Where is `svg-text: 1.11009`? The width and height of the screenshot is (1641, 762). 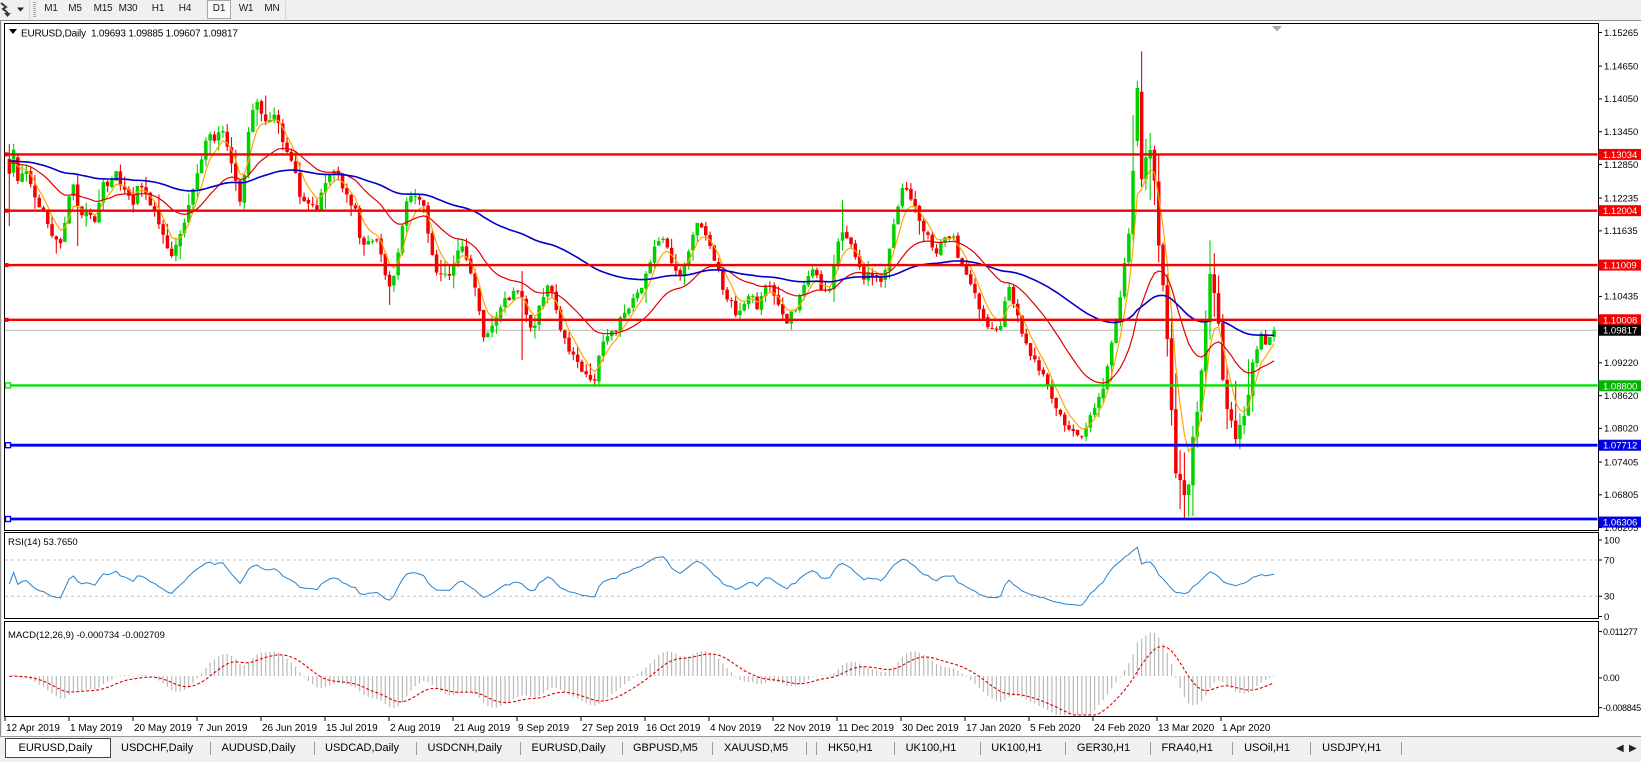 svg-text: 1.11009 is located at coordinates (1620, 266).